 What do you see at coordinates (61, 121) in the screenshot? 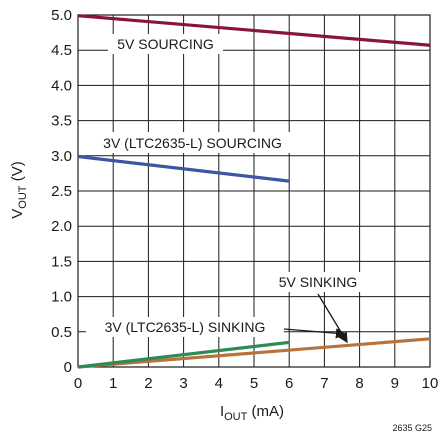
I see `y-tick-label: 3.5` at bounding box center [61, 121].